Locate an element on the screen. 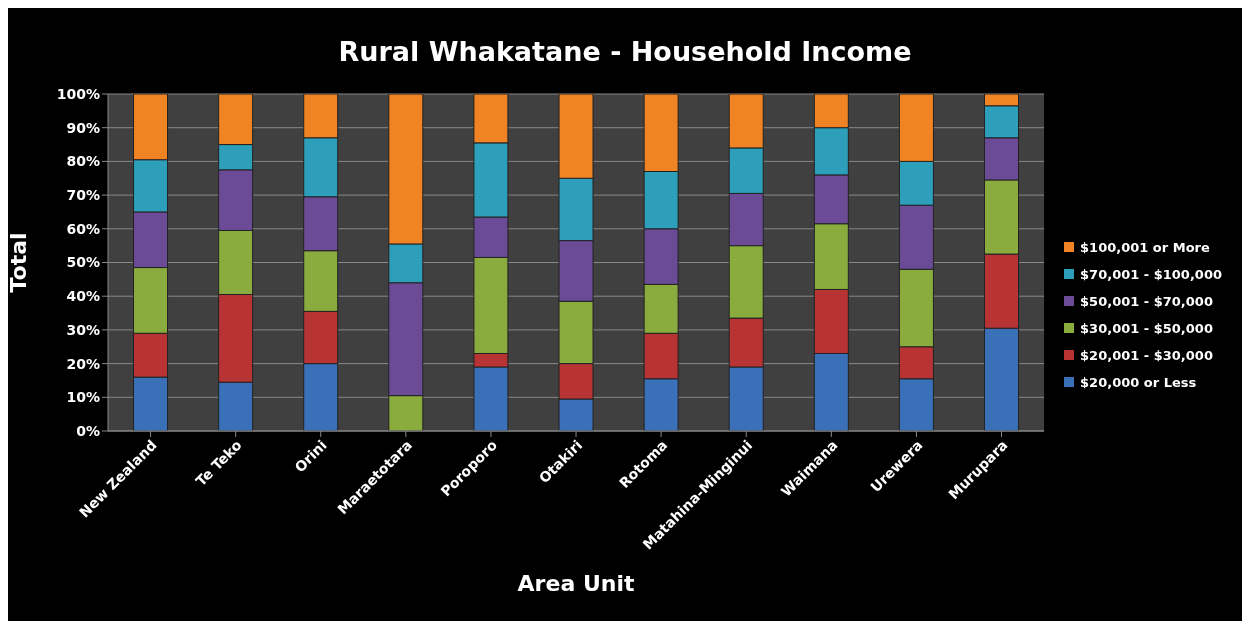 The height and width of the screenshot is (629, 1250). y-tick-label: 30% is located at coordinates (83, 329).